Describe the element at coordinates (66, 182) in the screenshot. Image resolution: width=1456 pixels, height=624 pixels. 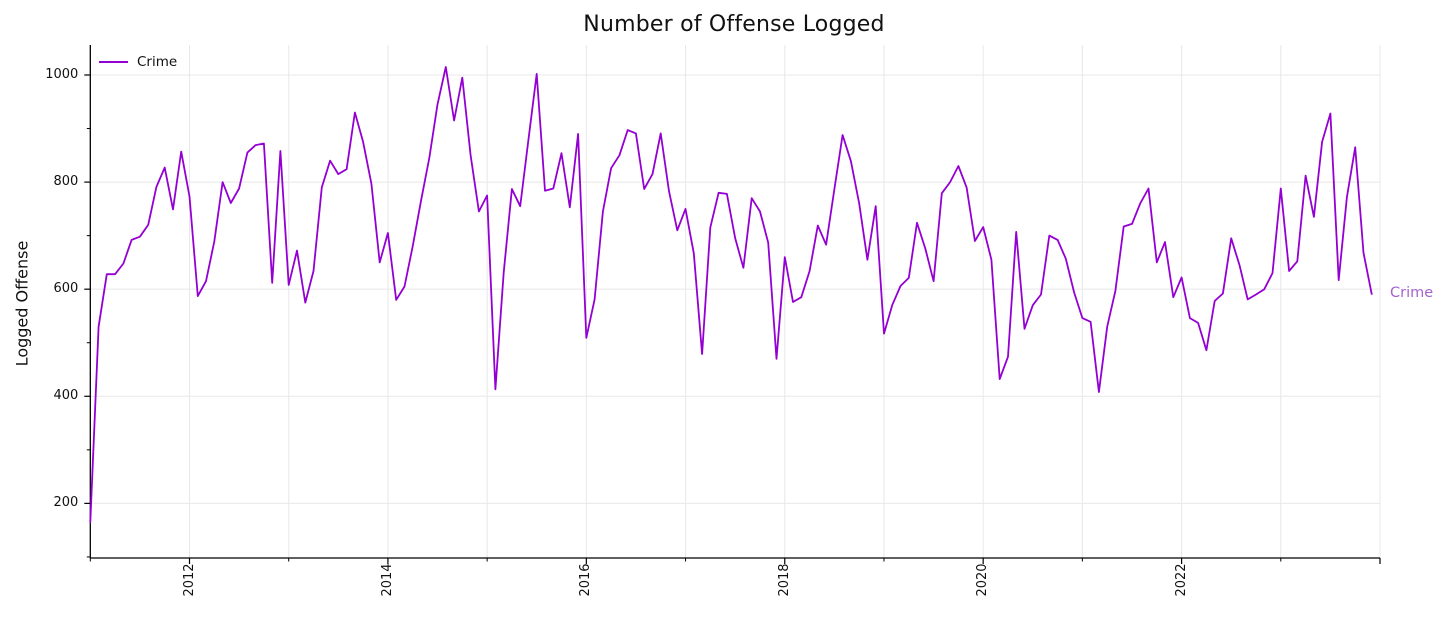
I see `y-tick-label: 800` at that location.